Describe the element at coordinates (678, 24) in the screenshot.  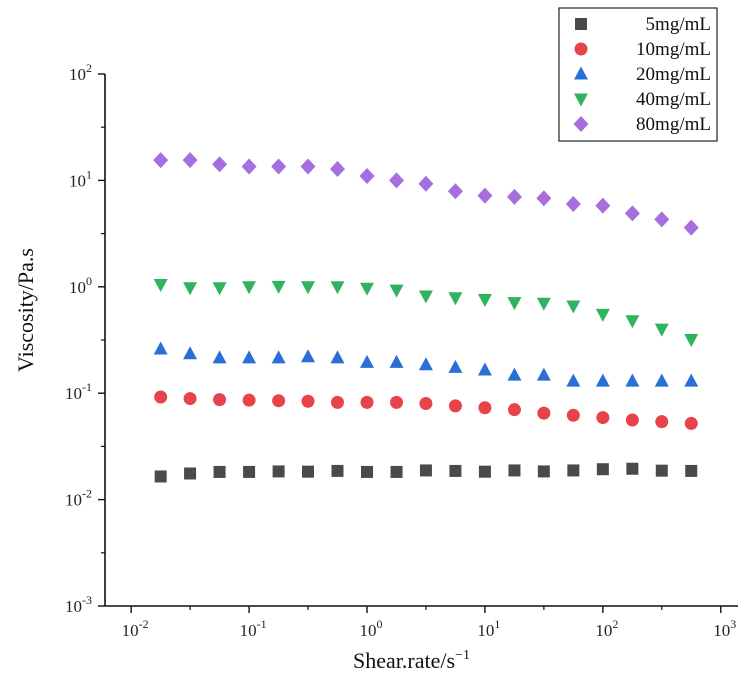
I see `legend-label: 5mg/mL` at that location.